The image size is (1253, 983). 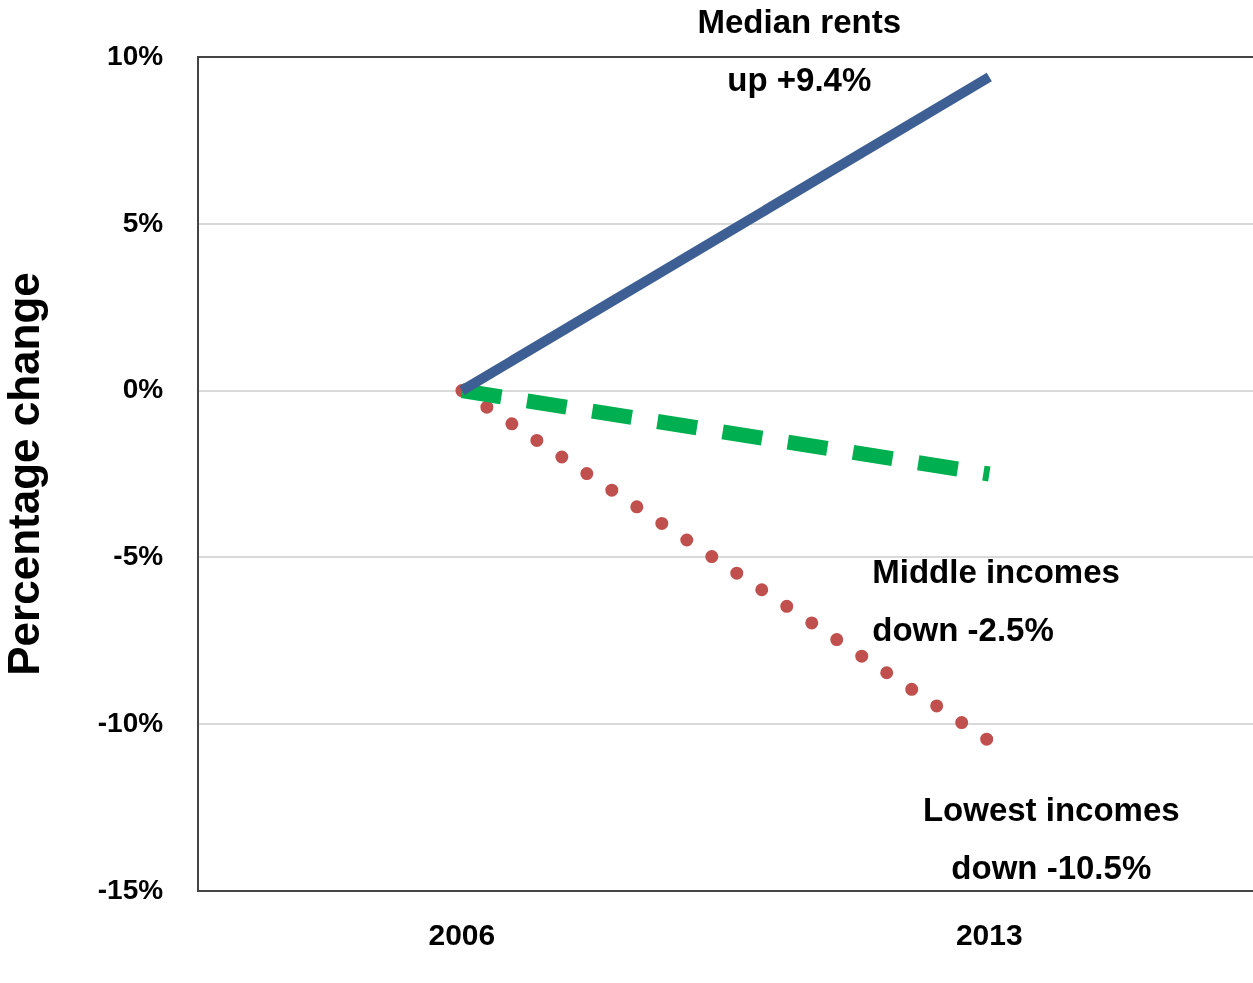 What do you see at coordinates (1051, 838) in the screenshot?
I see `annotation: Lowest incomes down -10.5%` at bounding box center [1051, 838].